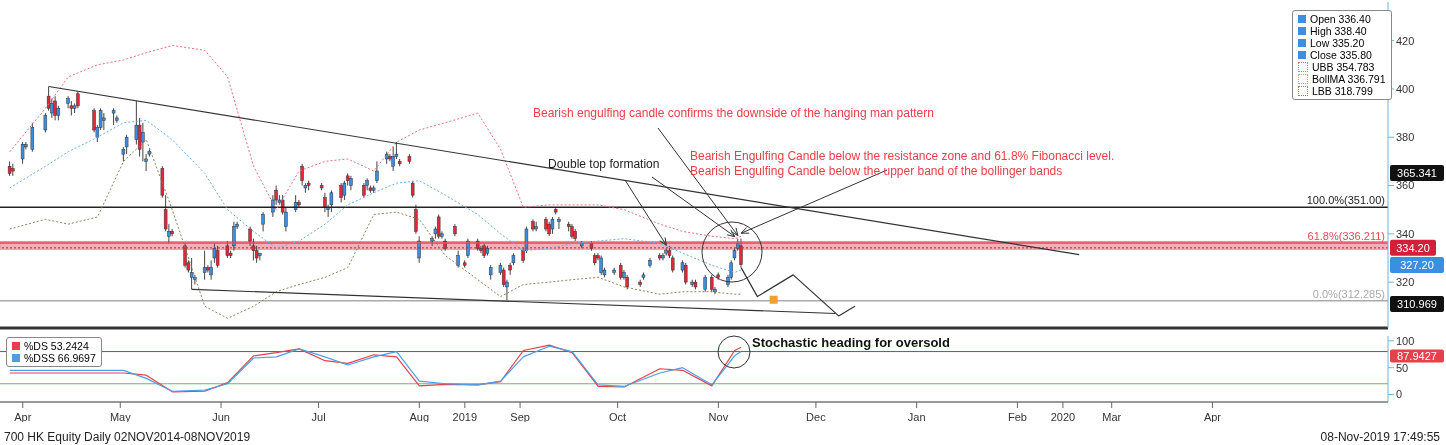 This screenshot has height=445, width=1446. I want to click on x-tick-label: Jan, so click(916, 417).